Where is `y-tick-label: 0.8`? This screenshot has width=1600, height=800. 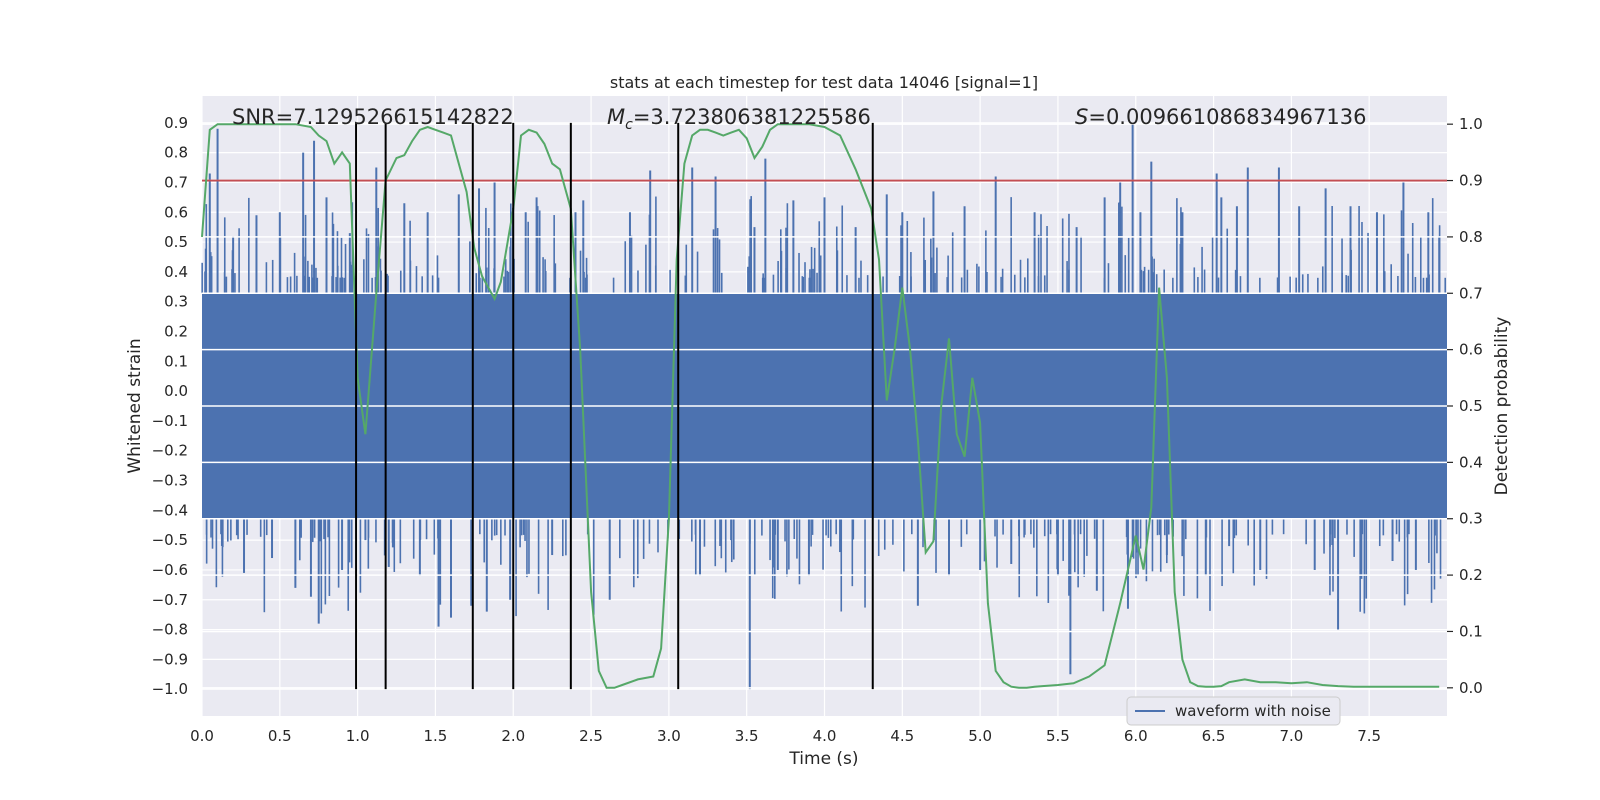
y-tick-label: 0.8 is located at coordinates (176, 153).